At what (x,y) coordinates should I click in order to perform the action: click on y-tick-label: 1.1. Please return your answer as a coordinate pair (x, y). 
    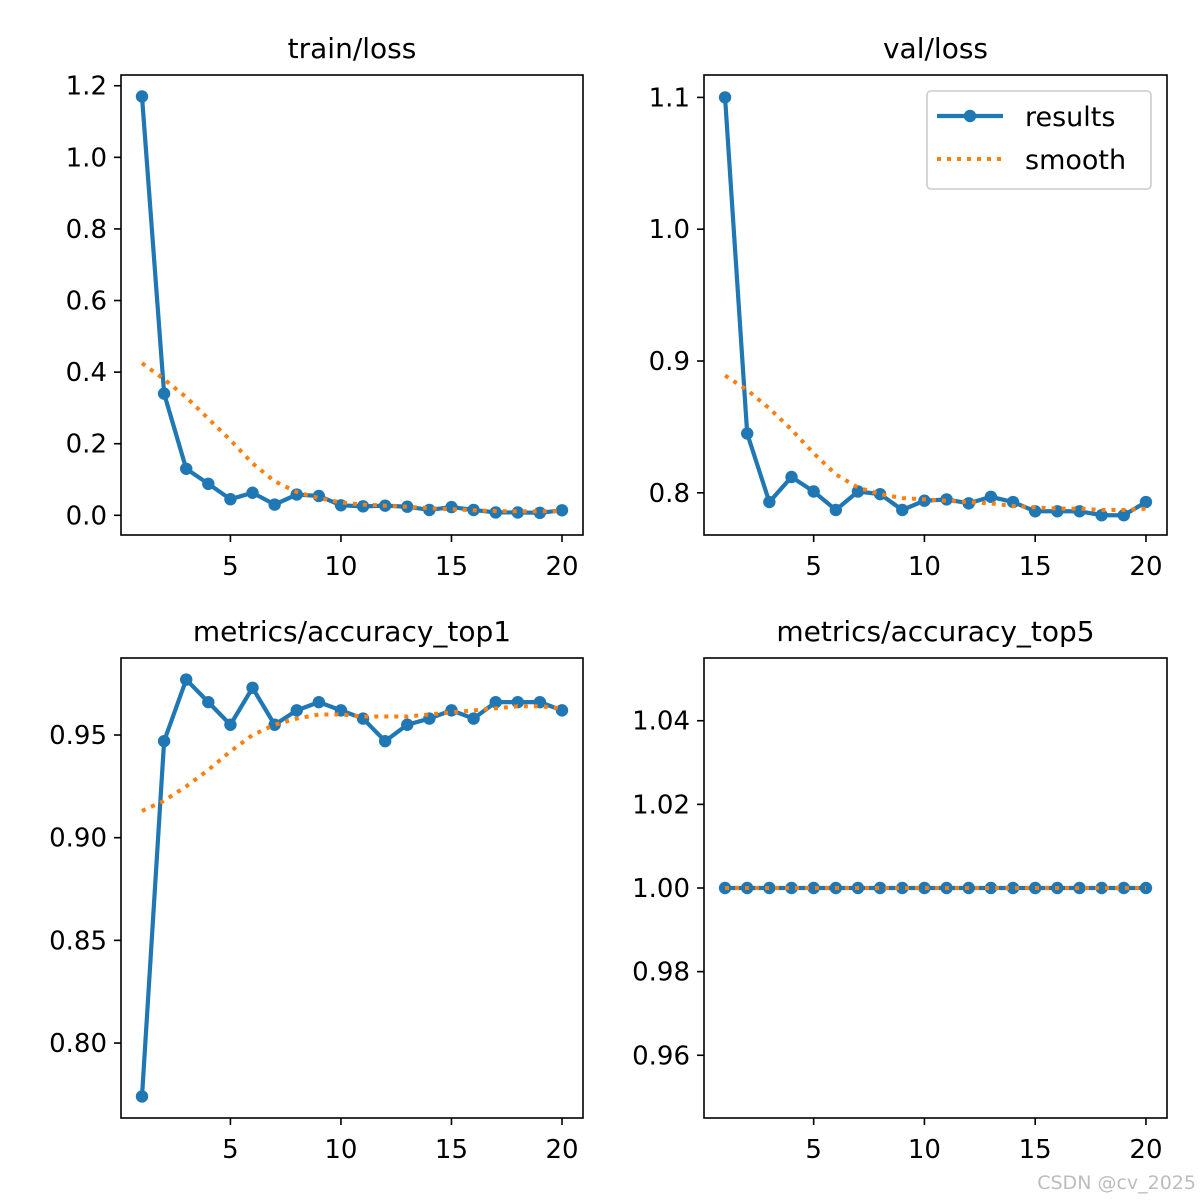
    Looking at the image, I should click on (669, 98).